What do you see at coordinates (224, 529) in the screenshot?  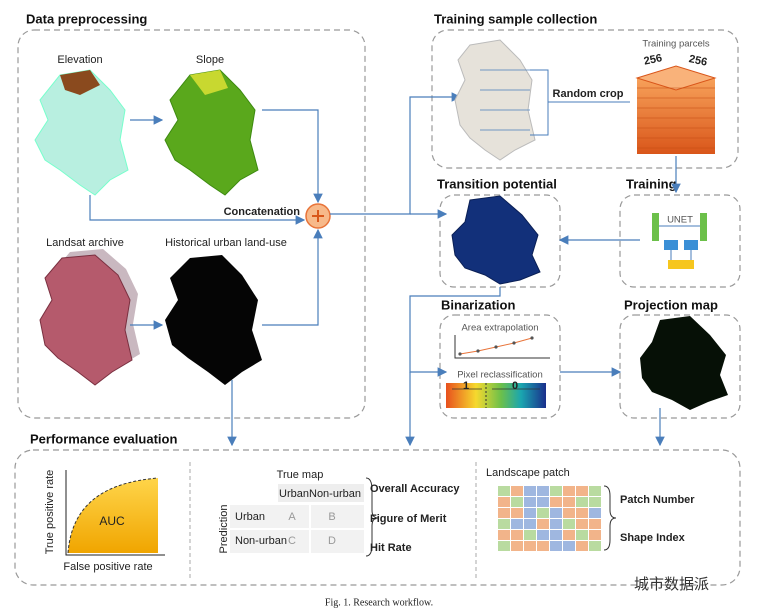 I see `prediction-label: Prediction` at bounding box center [224, 529].